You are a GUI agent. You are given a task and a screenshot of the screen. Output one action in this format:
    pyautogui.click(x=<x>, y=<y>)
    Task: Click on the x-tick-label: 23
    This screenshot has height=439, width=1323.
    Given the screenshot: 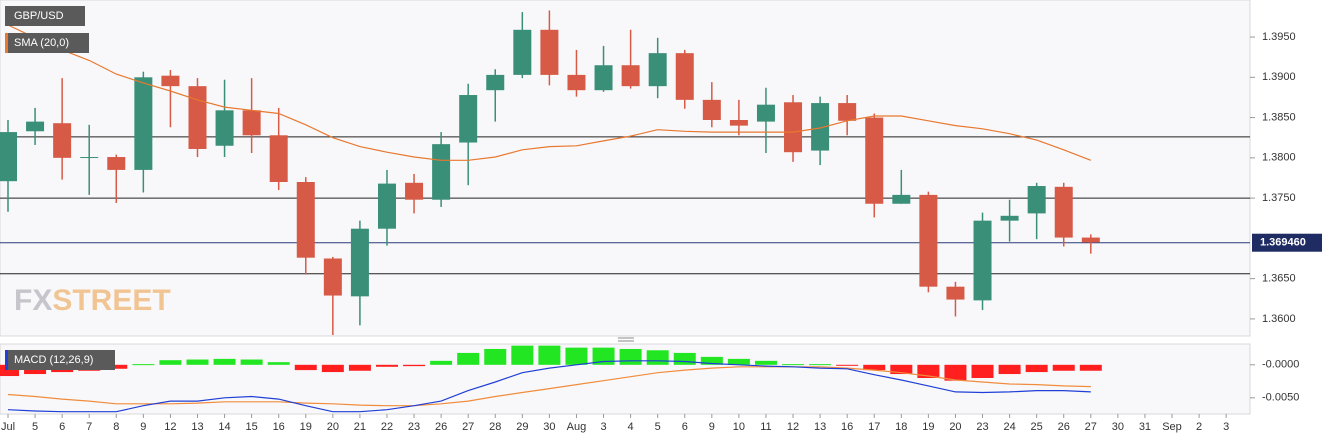 What is the action you would take?
    pyautogui.click(x=414, y=427)
    